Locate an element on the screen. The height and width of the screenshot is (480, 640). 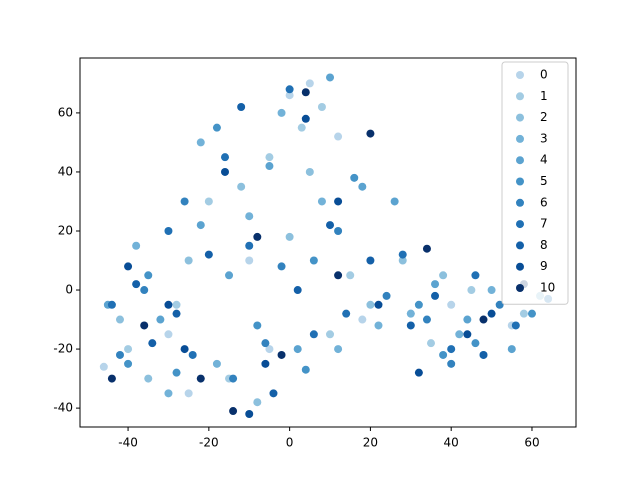
legend-label: 10 is located at coordinates (547, 288).